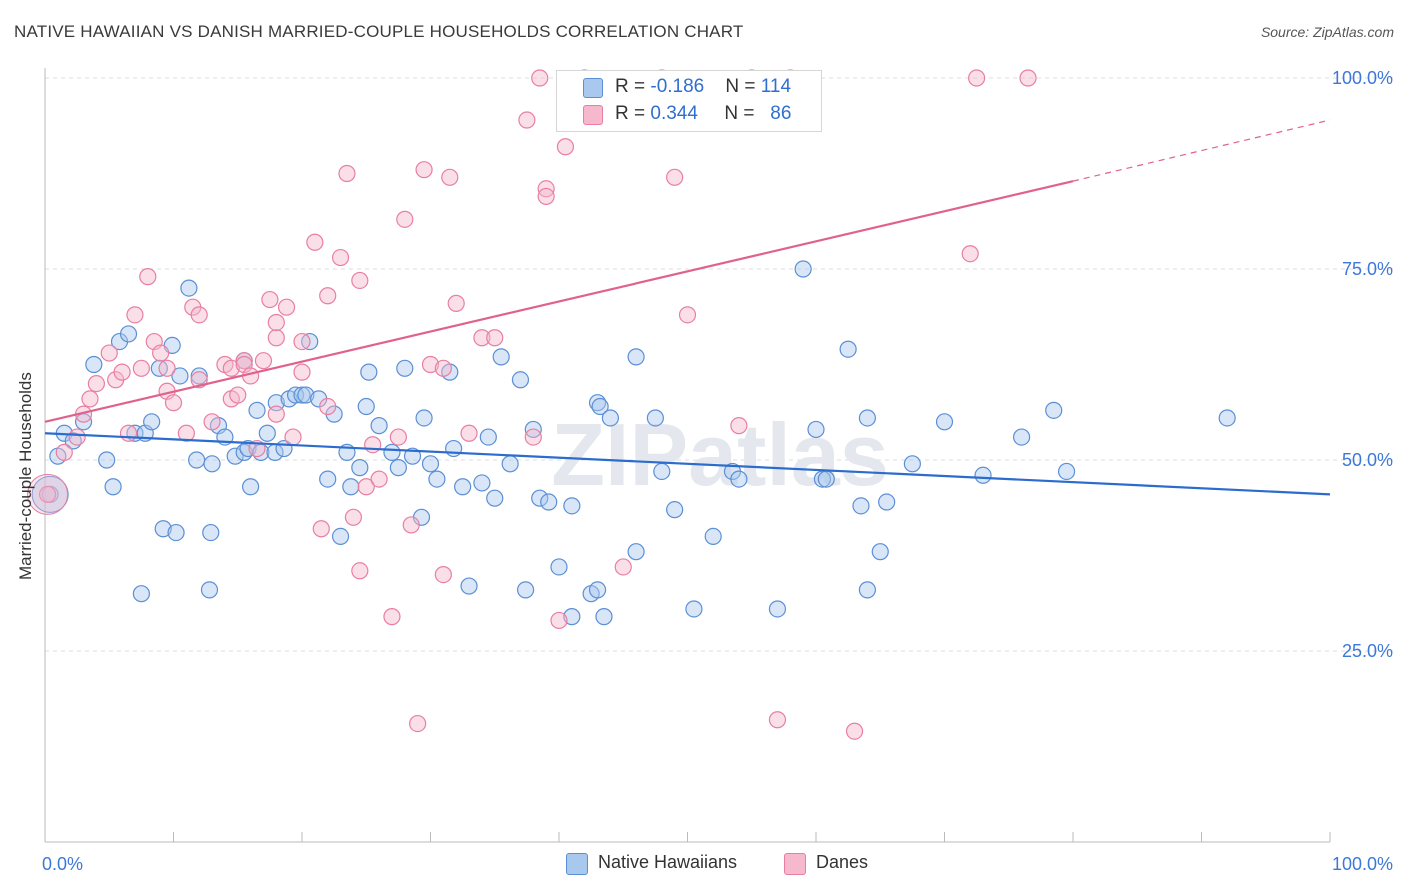 This screenshot has height=892, width=1406. Describe the element at coordinates (62, 864) in the screenshot. I see `x-tick-label: 0.0%` at that location.